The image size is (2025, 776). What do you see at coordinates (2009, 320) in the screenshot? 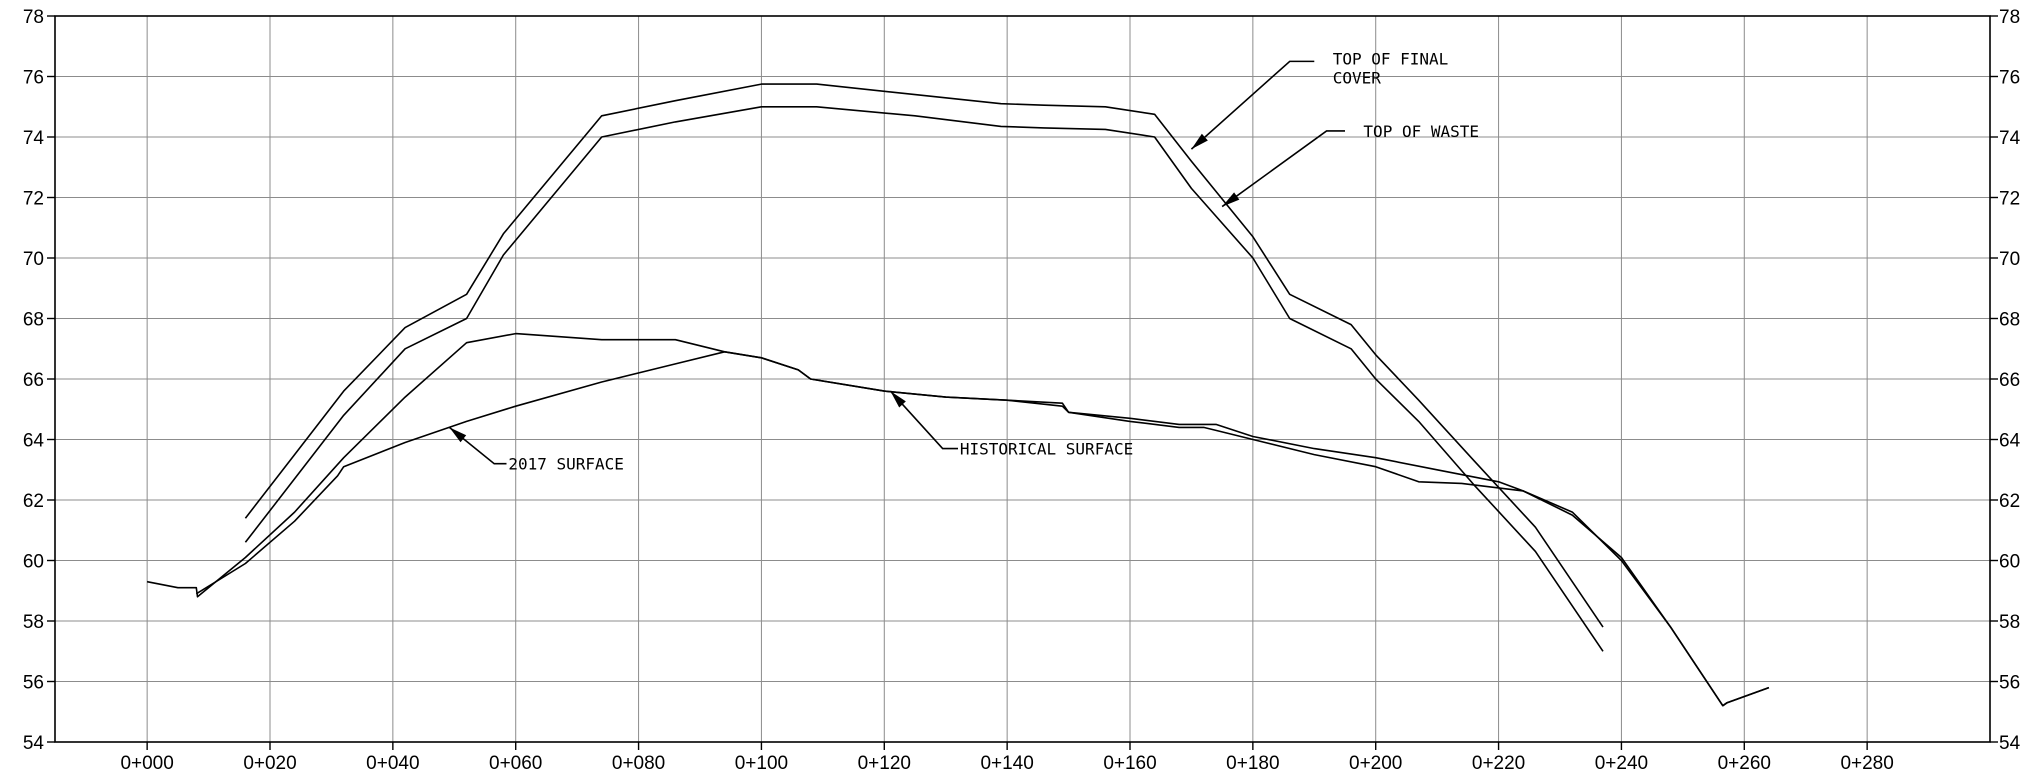
I see `y-tick-label-right: 68` at bounding box center [2009, 320].